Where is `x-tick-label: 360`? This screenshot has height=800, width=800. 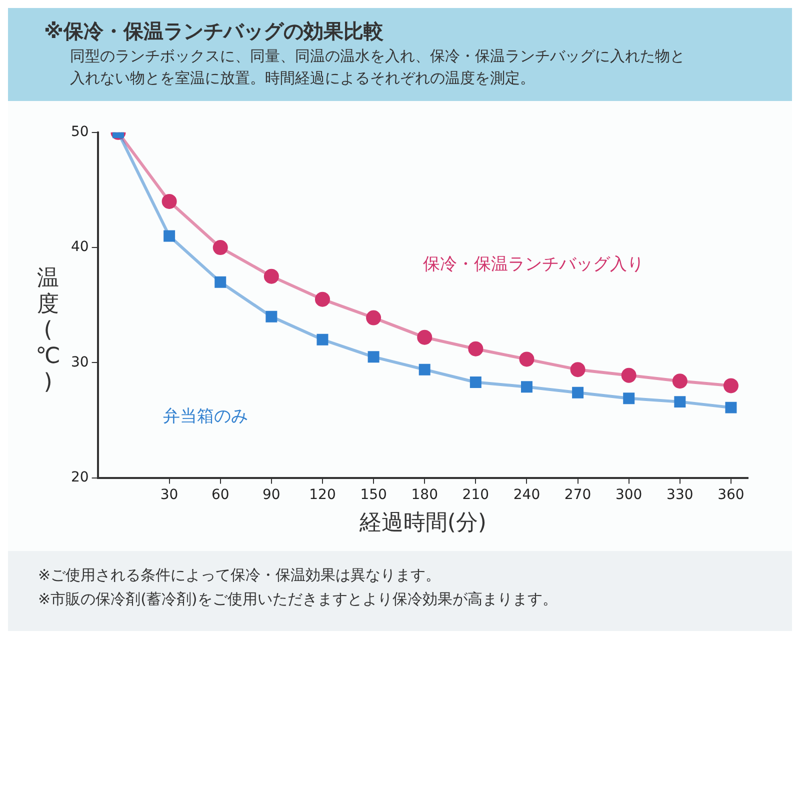
x-tick-label: 360 is located at coordinates (731, 494).